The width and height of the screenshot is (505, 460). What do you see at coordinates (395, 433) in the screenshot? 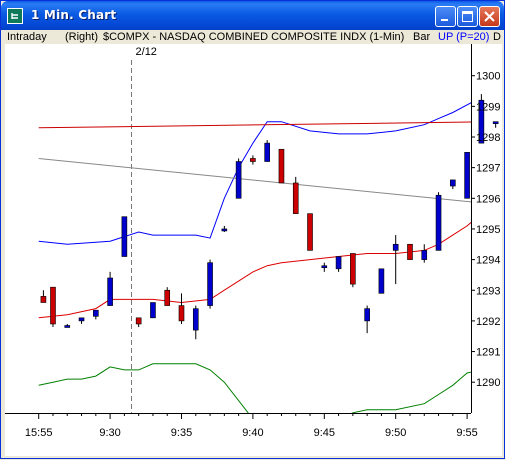
I see `x-tick-label: 9:50` at bounding box center [395, 433].